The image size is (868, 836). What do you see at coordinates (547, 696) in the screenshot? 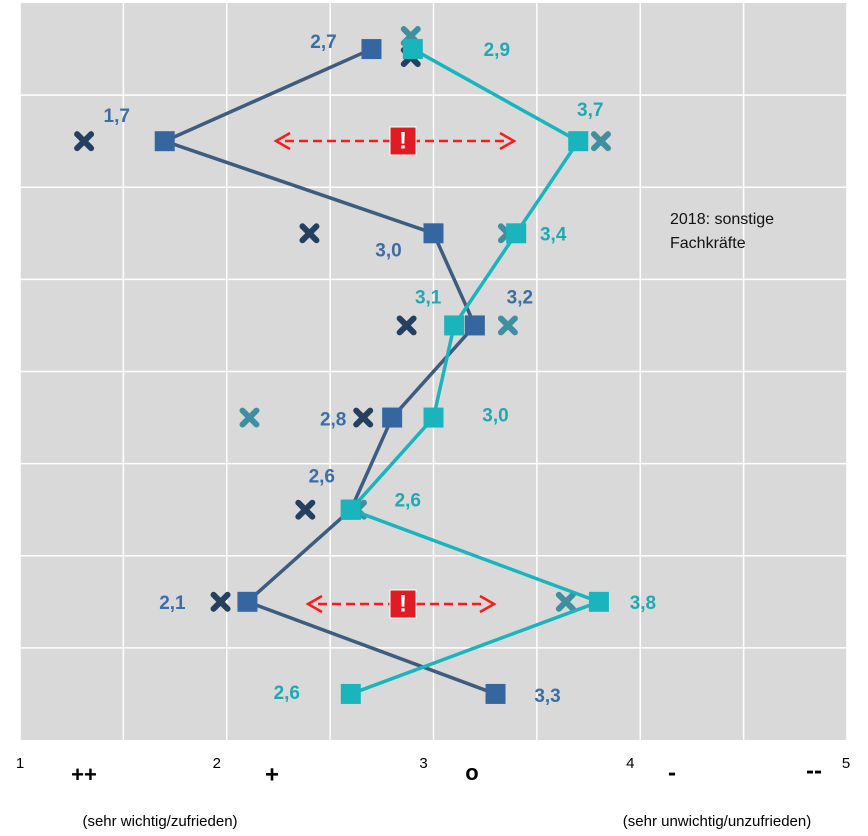
I see `data-label: 3,3` at bounding box center [547, 696].